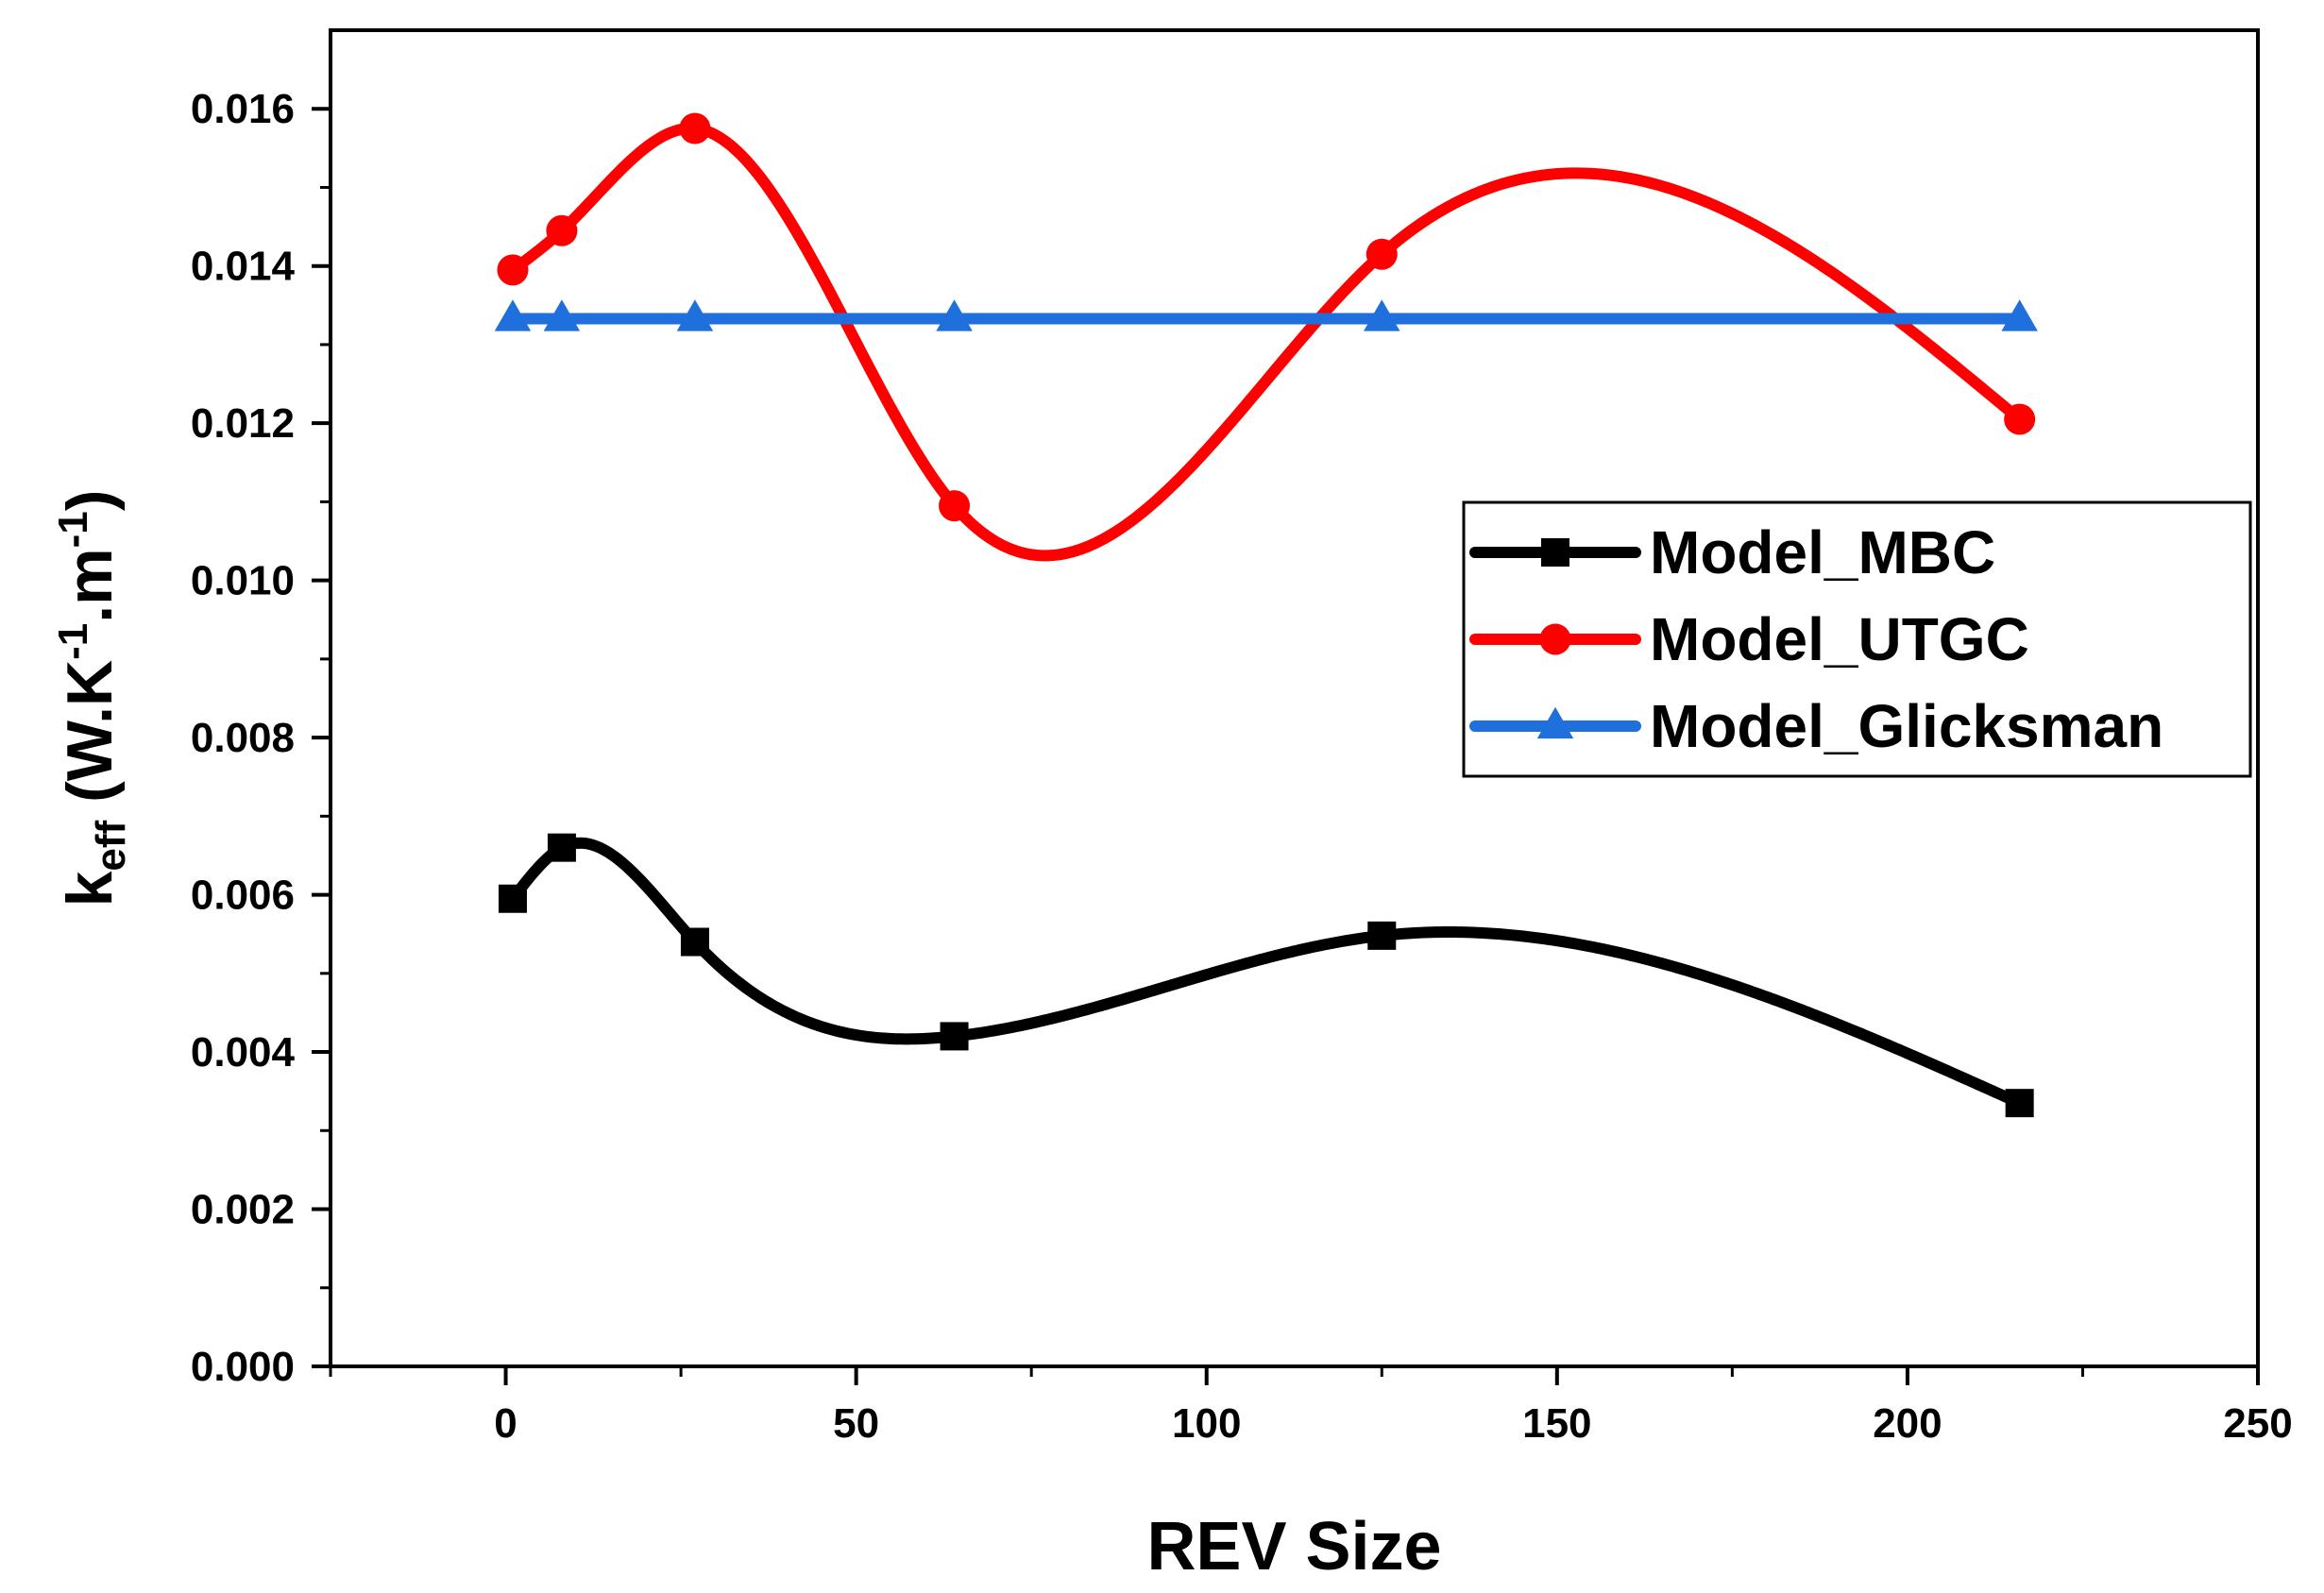 This screenshot has width=2324, height=1593. Describe the element at coordinates (1266, 315) in the screenshot. I see `series-model-glicksman` at that location.